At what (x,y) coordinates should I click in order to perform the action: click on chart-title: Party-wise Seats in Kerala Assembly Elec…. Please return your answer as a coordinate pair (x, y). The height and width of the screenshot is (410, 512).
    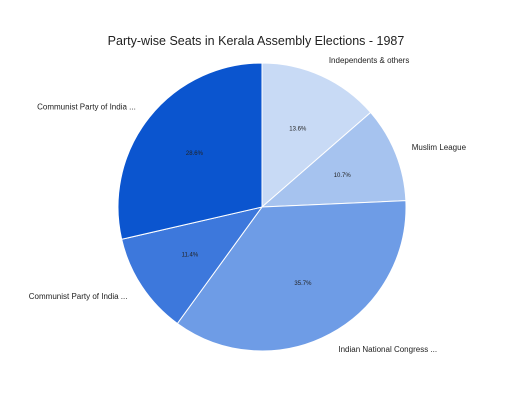
    Looking at the image, I should click on (256, 41).